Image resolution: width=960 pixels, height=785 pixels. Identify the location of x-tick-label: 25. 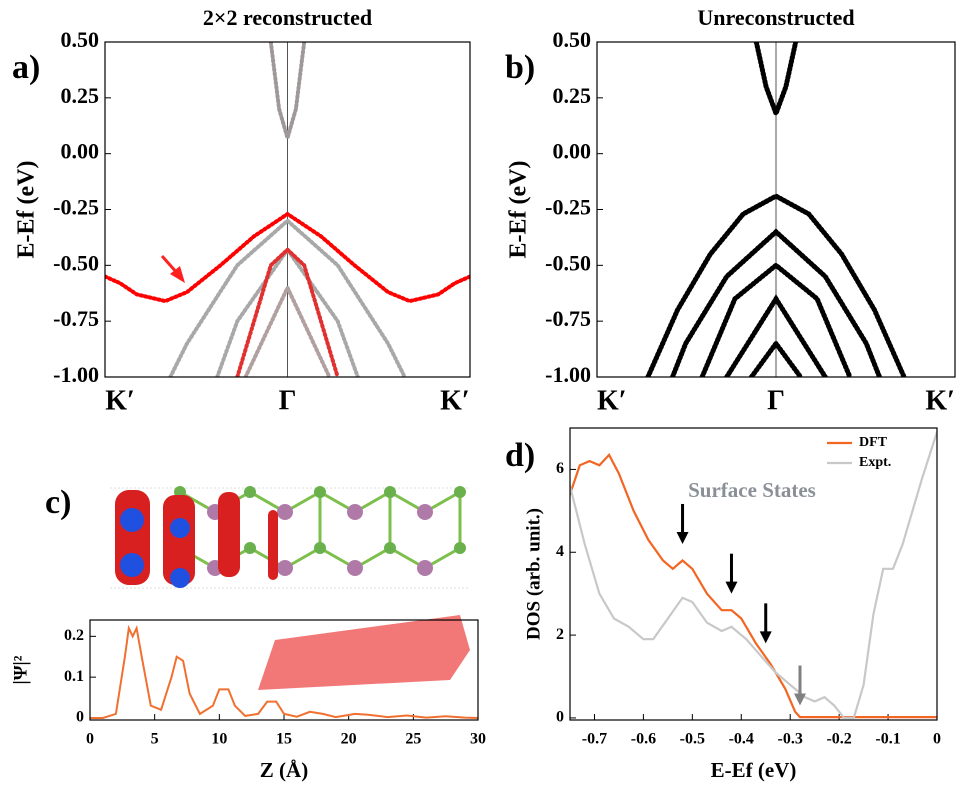
(413, 739).